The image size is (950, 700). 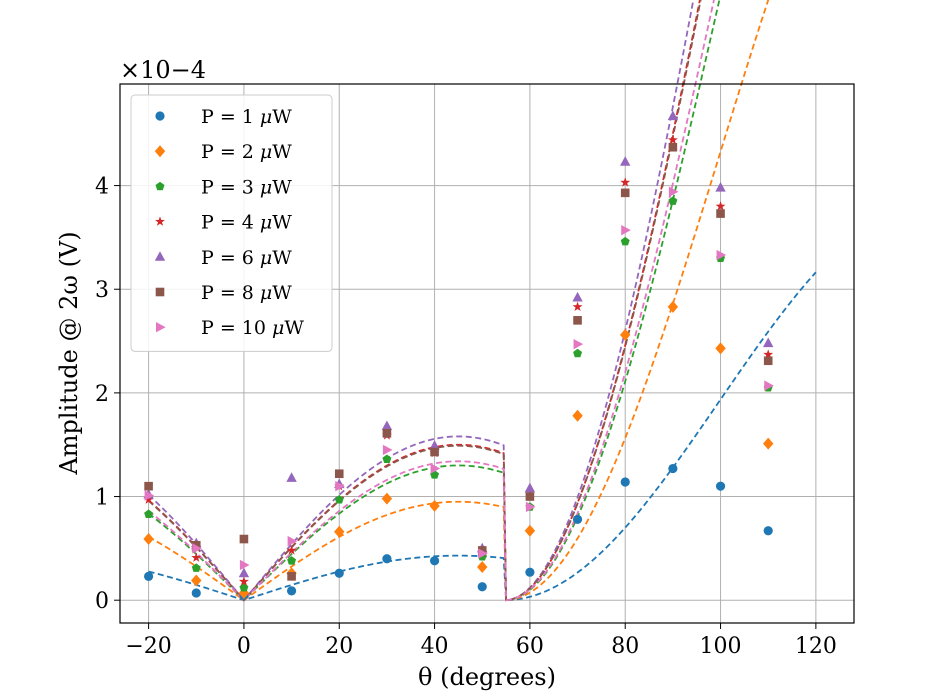 I want to click on x-tick-label: 120, so click(x=816, y=646).